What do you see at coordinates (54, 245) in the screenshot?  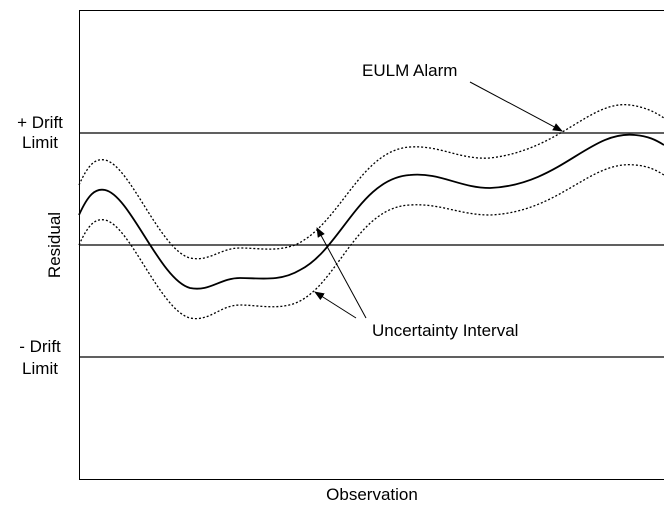 I see `y-axis-label: Residual` at bounding box center [54, 245].